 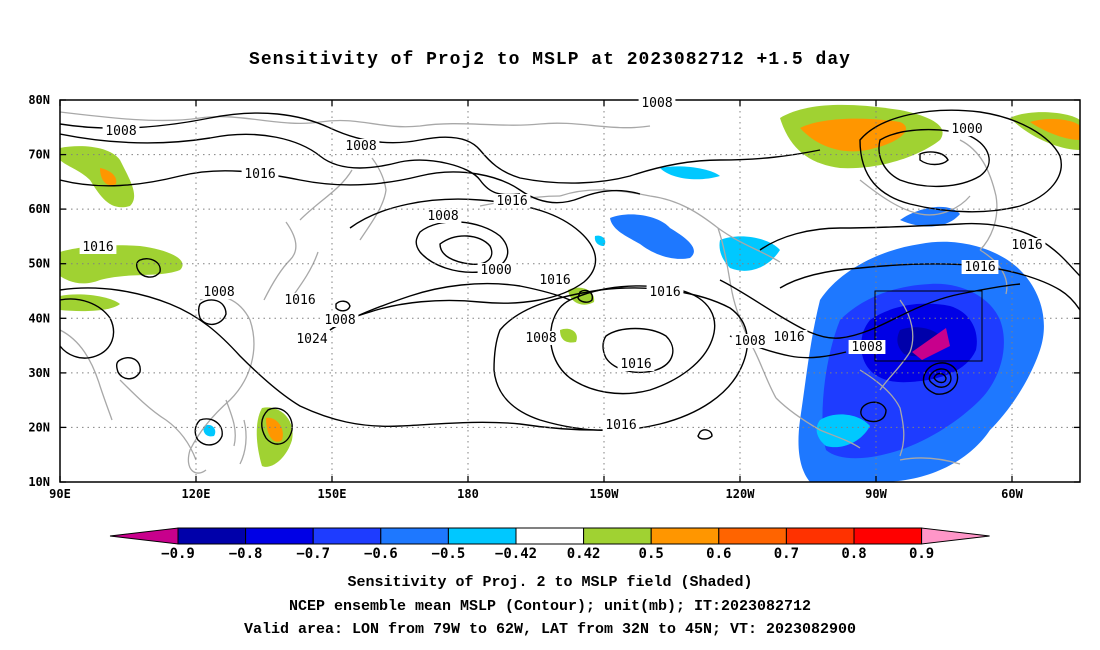 What do you see at coordinates (373, 199) in the screenshot?
I see `coast-kamchatka` at bounding box center [373, 199].